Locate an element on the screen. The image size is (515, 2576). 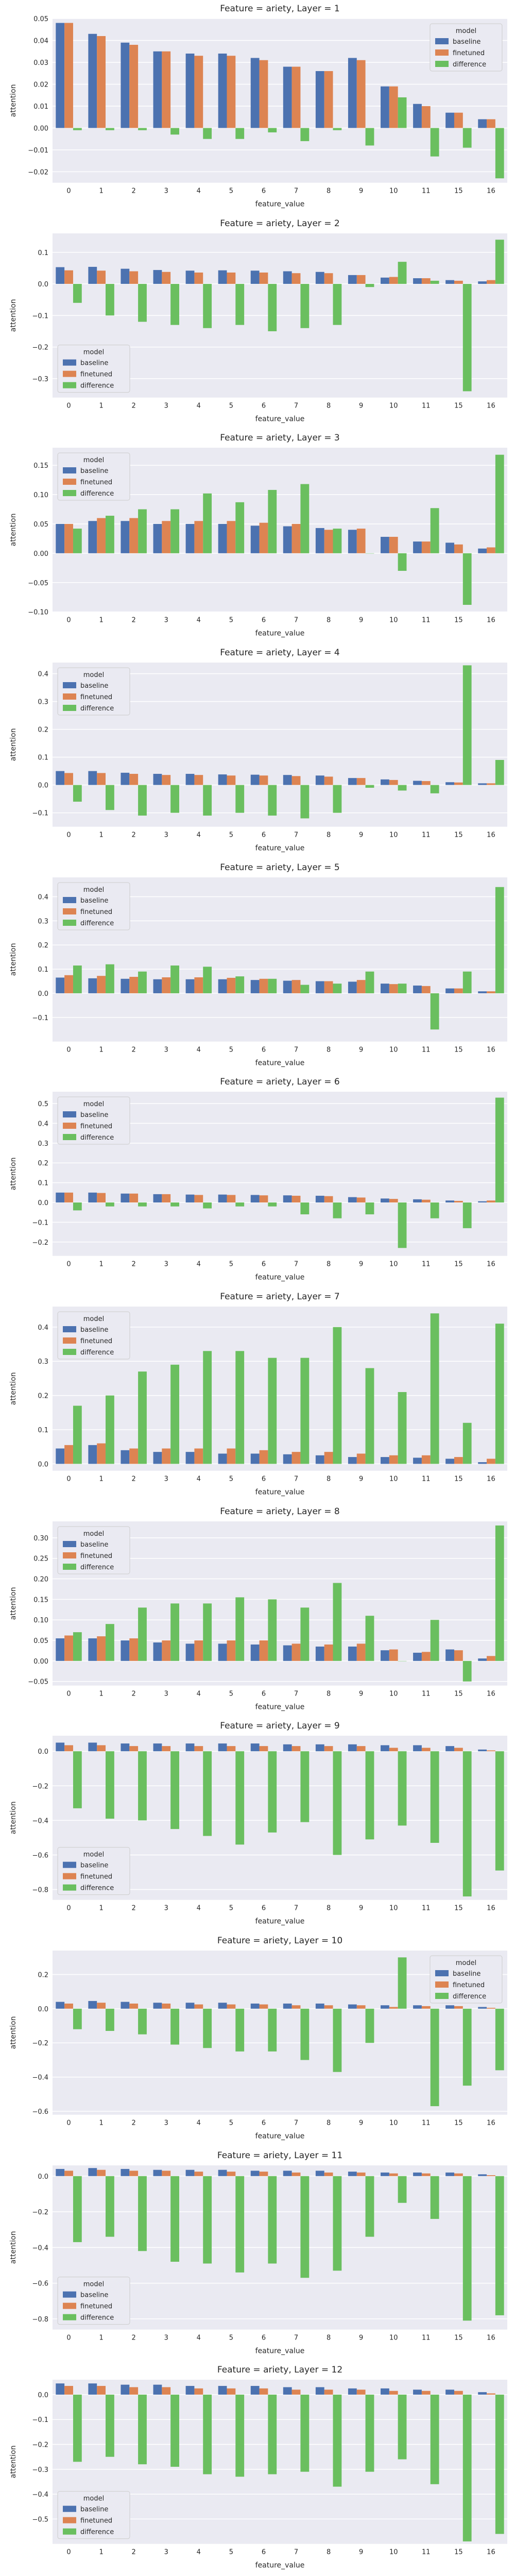
legend: model baseline finetuned difference is located at coordinates (94, 906).